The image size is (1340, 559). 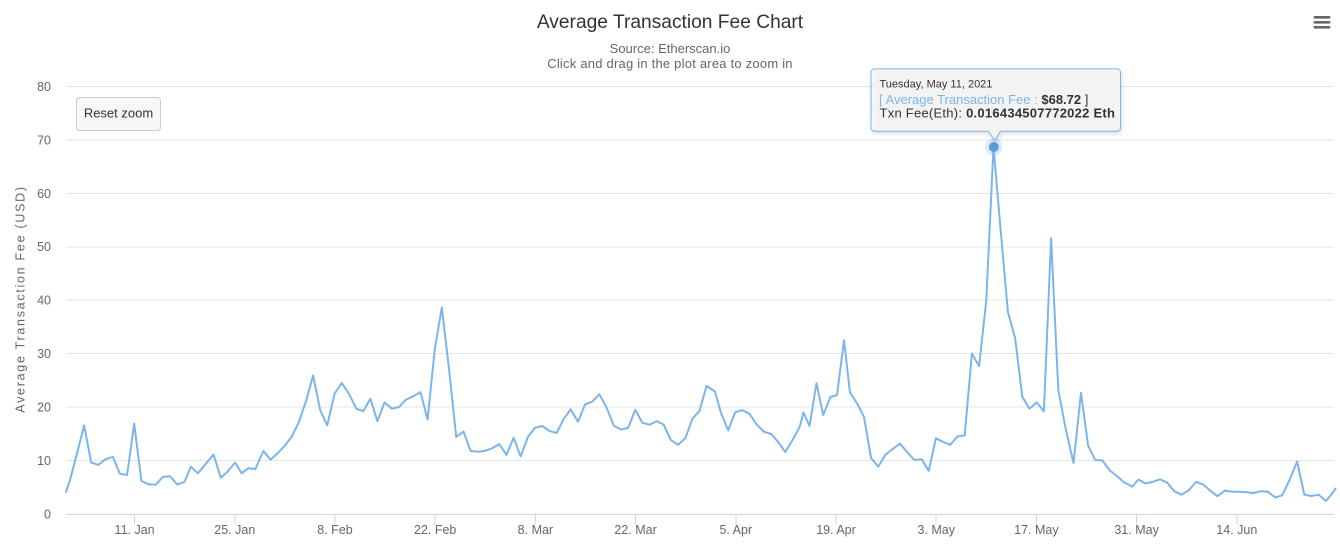 What do you see at coordinates (535, 530) in the screenshot?
I see `svg-text: 8. Mar` at bounding box center [535, 530].